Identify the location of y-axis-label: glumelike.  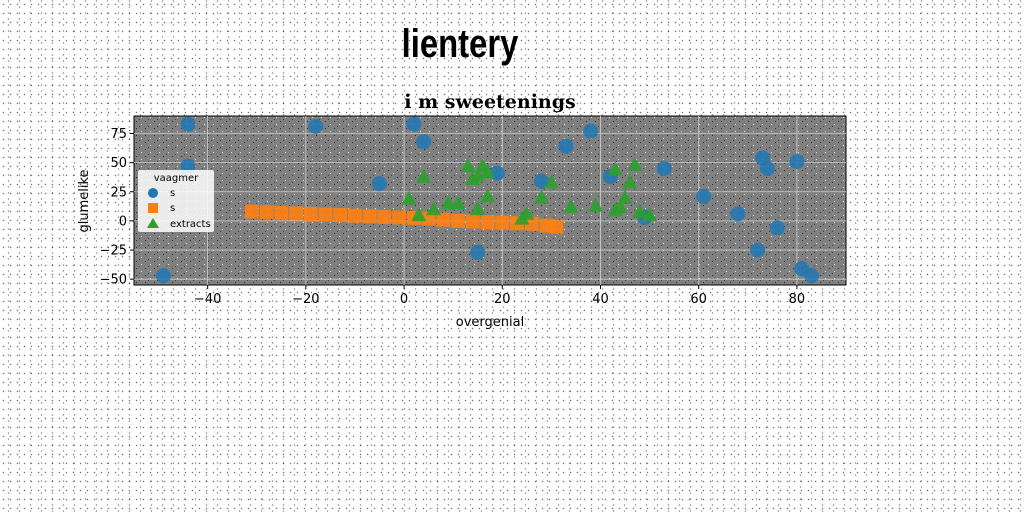
(84, 200).